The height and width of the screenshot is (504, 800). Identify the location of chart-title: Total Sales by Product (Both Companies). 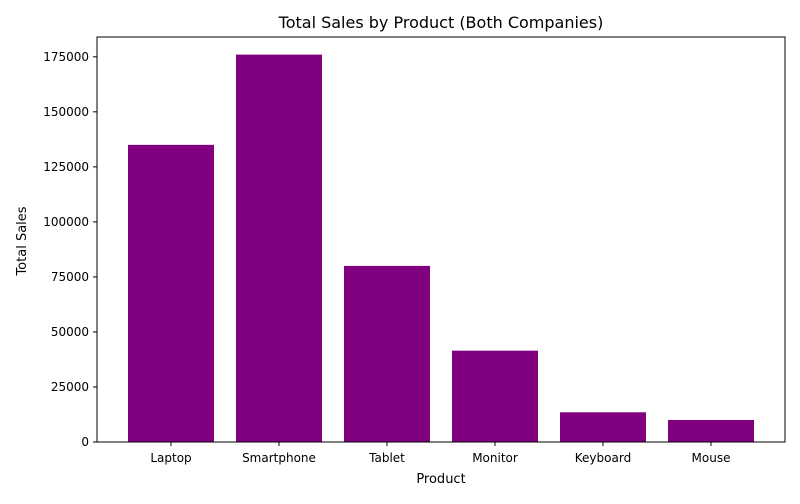
(441, 22).